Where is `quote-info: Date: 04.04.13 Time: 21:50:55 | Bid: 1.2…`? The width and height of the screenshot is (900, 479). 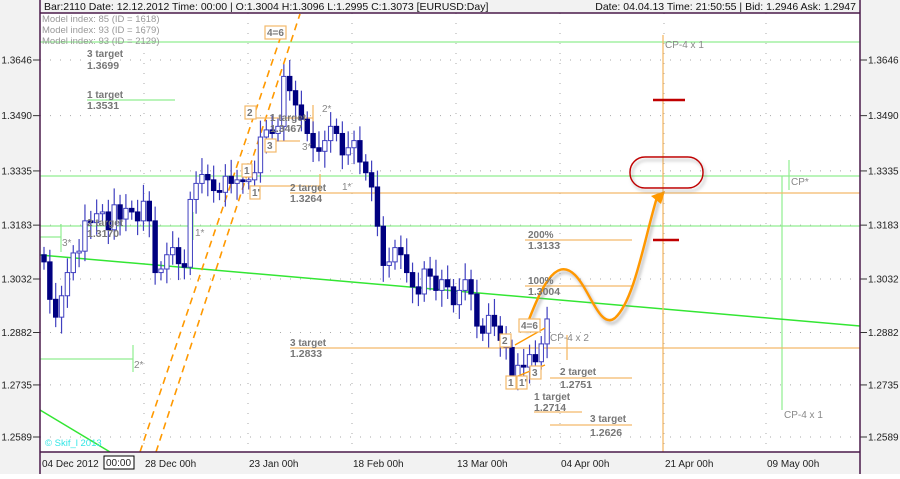
quote-info: Date: 04.04.13 Time: 21:50:55 | Bid: 1.2… is located at coordinates (725, 7).